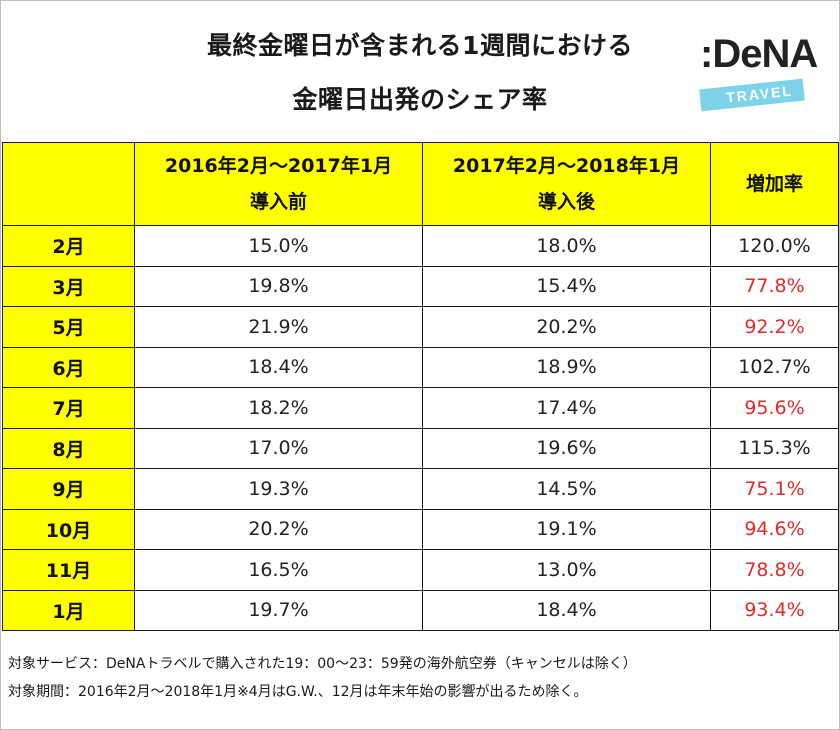 The height and width of the screenshot is (730, 840). I want to click on table-row: 3月 19.8% 15.4% 77.8%, so click(420, 286).